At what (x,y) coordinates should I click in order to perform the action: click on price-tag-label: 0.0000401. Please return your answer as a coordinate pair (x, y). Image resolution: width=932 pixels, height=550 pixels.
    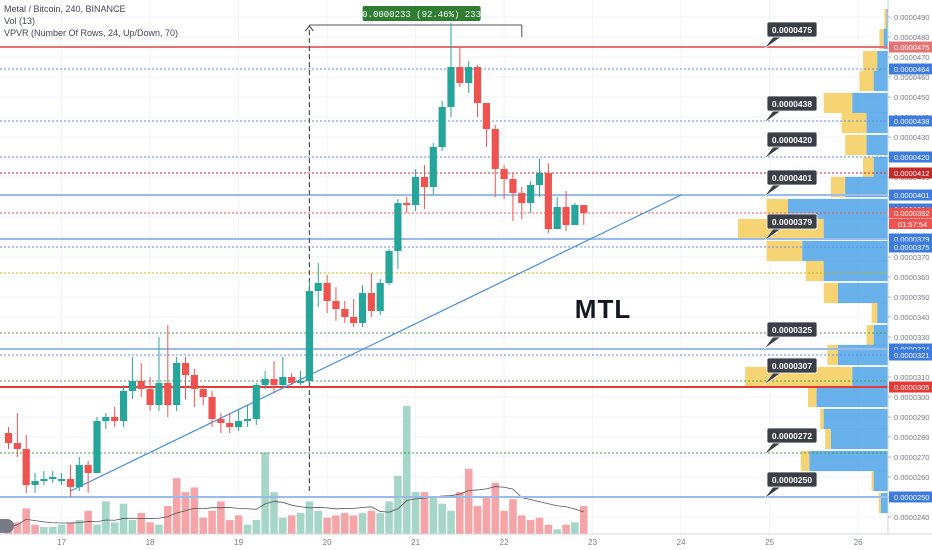
    Looking at the image, I should click on (911, 195).